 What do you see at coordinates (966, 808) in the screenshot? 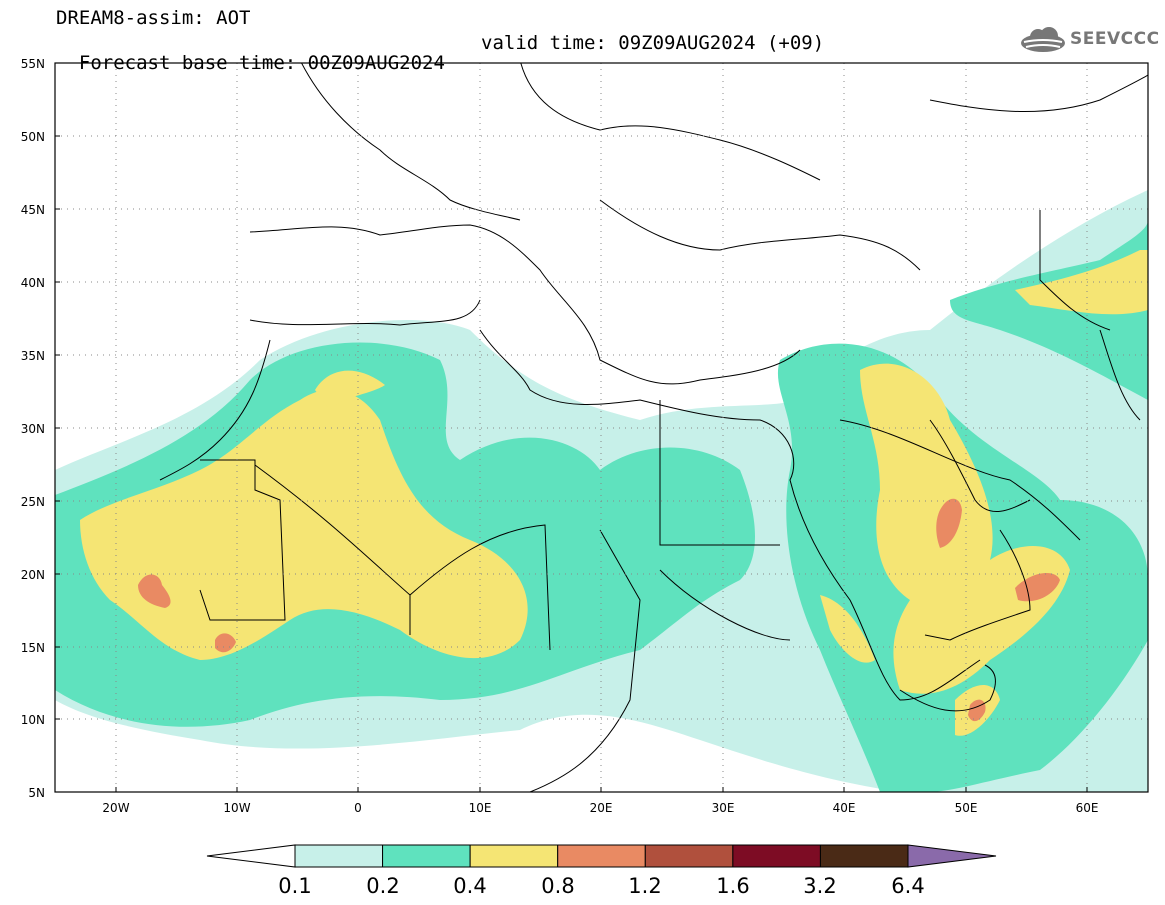
I see `lon-label: 50E` at bounding box center [966, 808].